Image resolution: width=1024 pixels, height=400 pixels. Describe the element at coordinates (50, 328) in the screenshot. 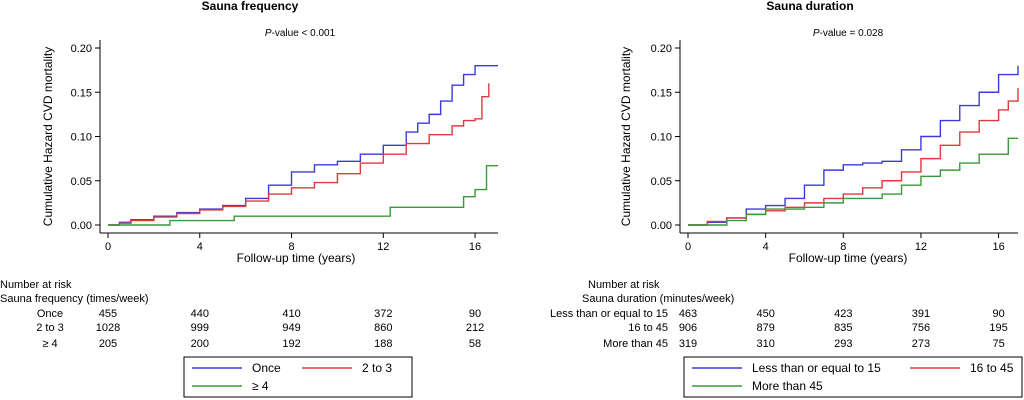

I see `risk-row-label: 2 to 3` at that location.